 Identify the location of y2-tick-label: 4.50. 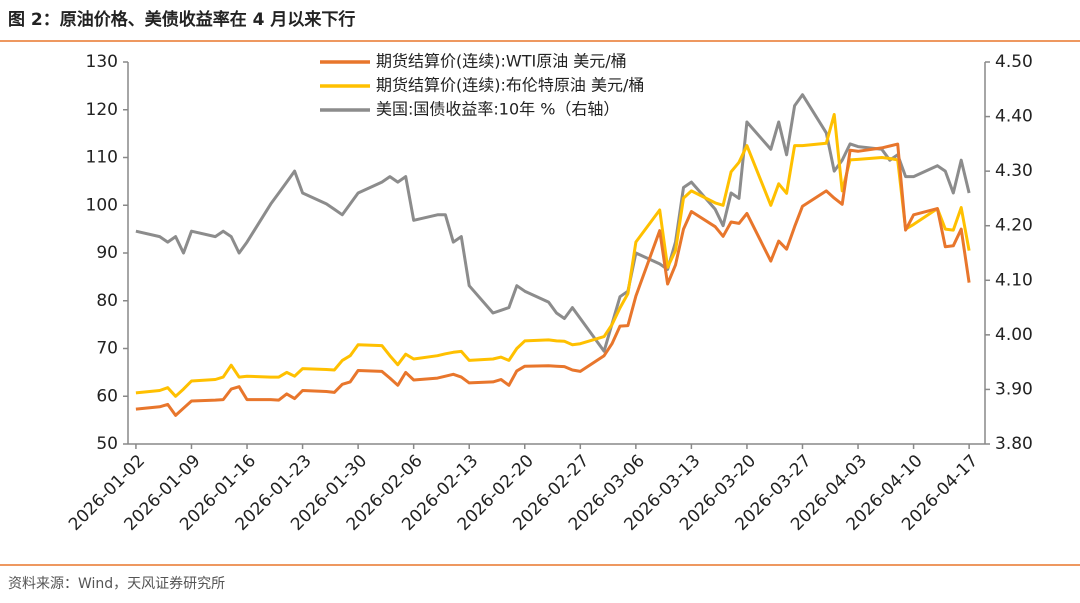
(1014, 62).